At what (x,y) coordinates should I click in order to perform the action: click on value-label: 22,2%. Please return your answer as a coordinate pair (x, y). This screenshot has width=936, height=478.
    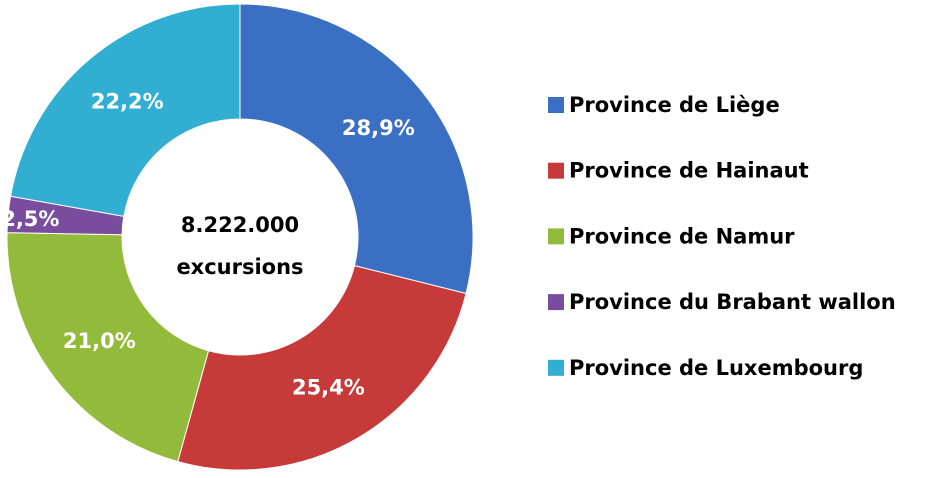
    Looking at the image, I should click on (127, 101).